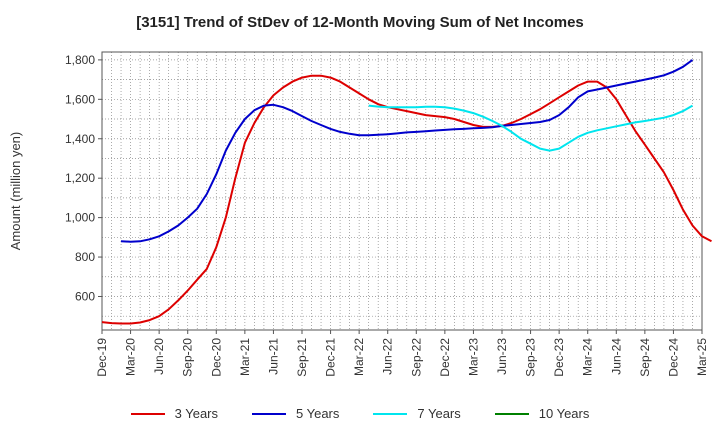  I want to click on x-tick-label: Dec-20, so click(216, 357).